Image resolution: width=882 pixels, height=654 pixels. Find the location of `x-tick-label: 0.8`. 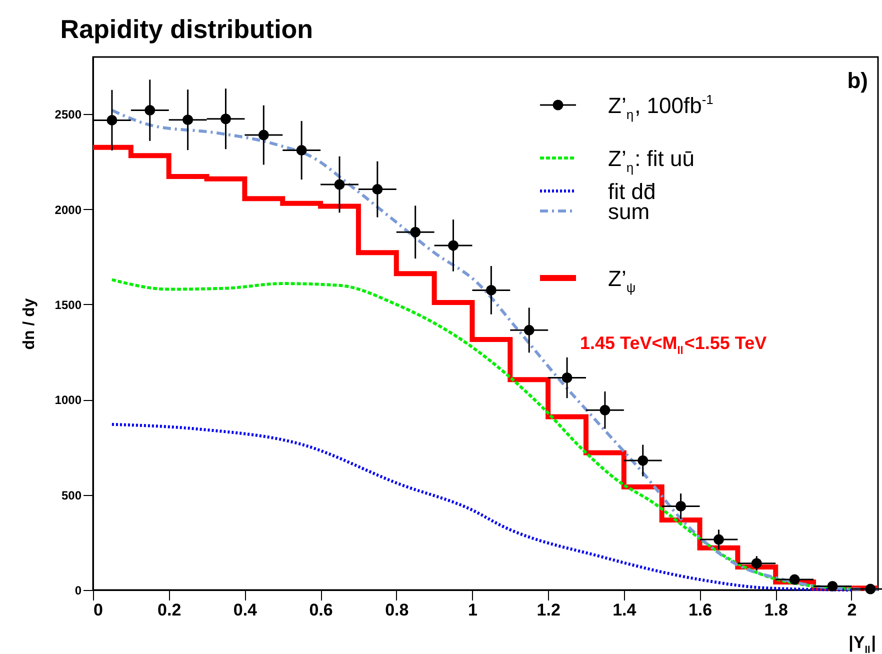

x-tick-label: 0.8 is located at coordinates (397, 610).